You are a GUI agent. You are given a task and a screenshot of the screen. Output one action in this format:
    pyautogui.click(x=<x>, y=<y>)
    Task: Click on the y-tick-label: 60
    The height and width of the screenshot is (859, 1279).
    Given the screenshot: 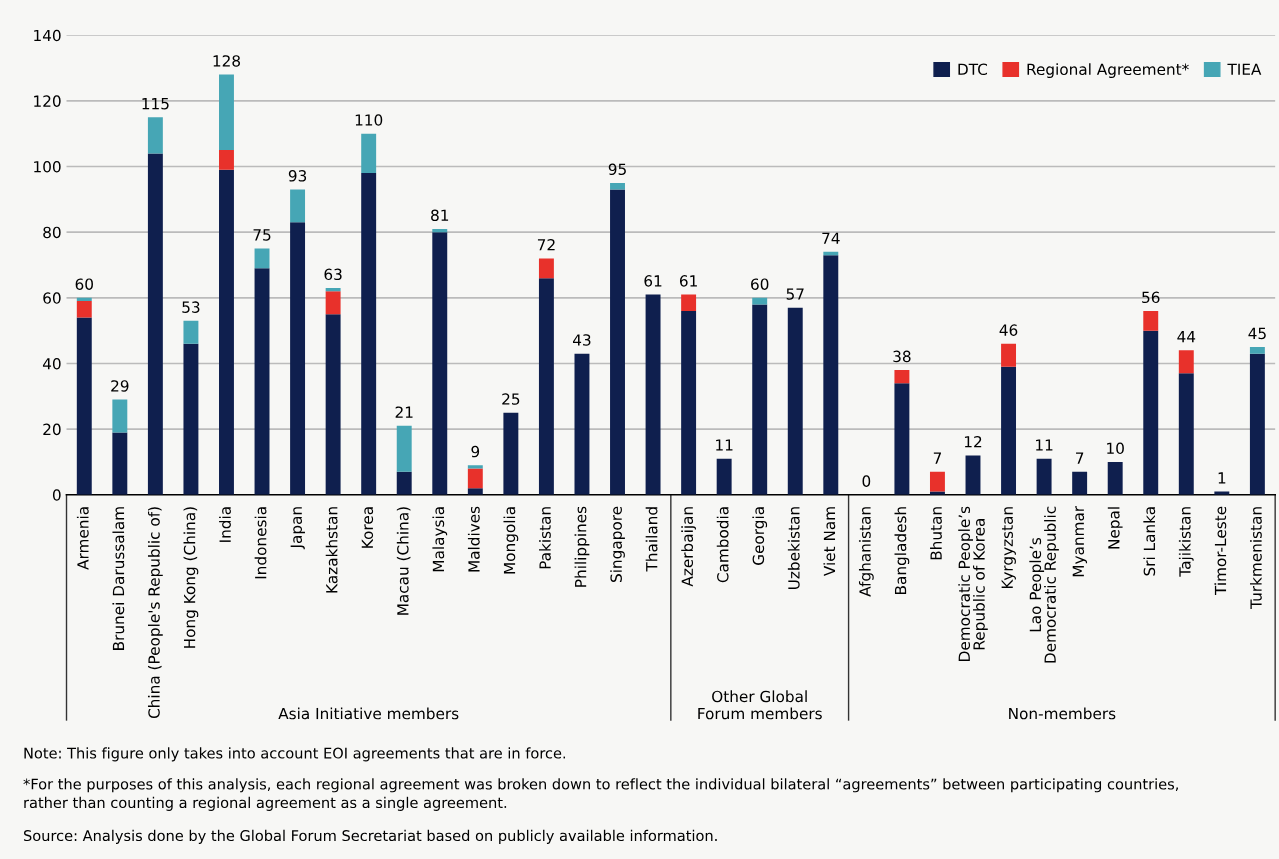 What is the action you would take?
    pyautogui.click(x=52, y=298)
    